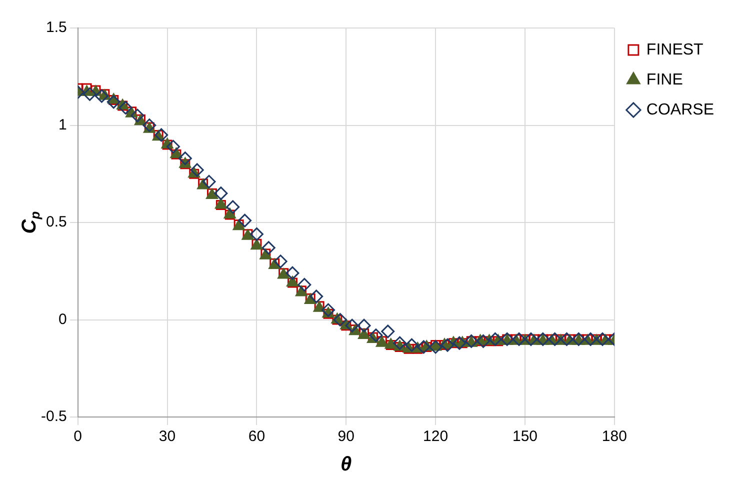  Describe the element at coordinates (680, 109) in the screenshot. I see `legend-label: COARSE` at that location.